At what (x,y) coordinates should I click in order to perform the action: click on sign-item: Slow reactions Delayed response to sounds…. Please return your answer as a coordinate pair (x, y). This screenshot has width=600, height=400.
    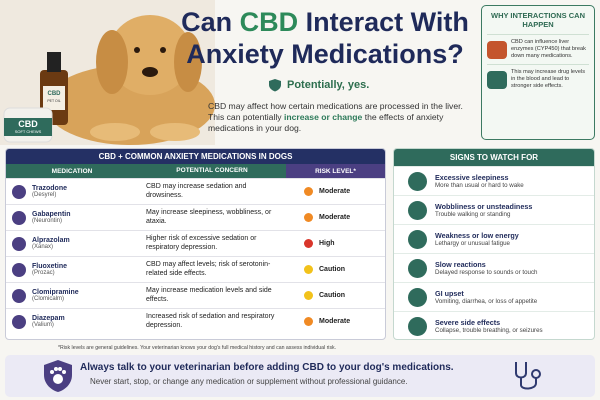
    Looking at the image, I should click on (494, 267).